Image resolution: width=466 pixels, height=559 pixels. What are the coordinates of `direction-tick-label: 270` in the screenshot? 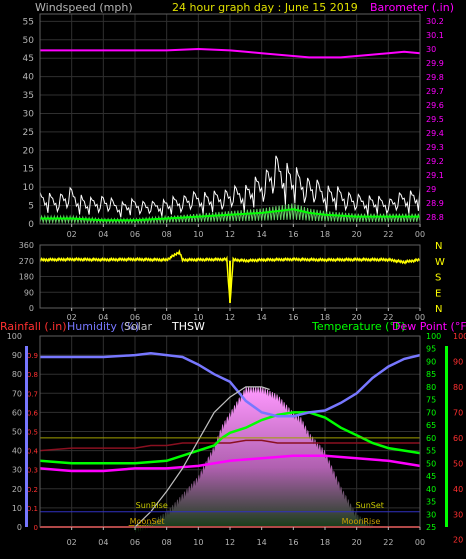 It's located at (26, 261).